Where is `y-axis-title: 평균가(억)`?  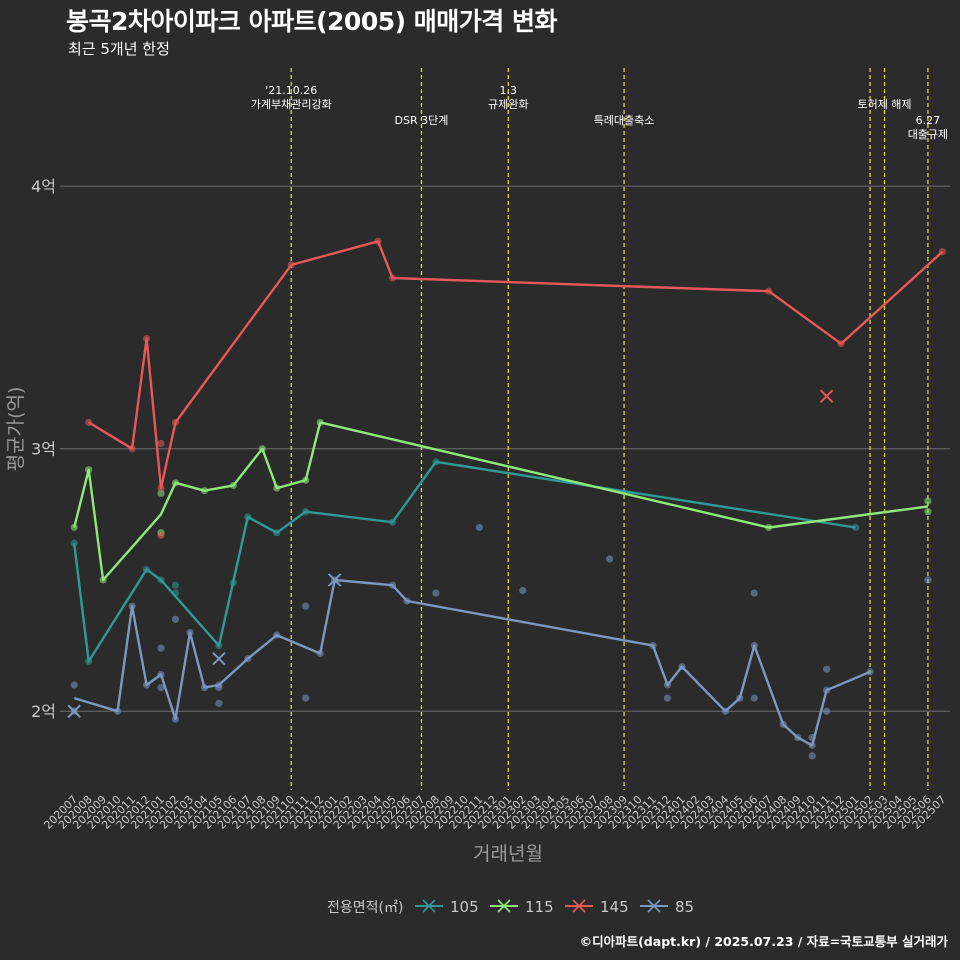
y-axis-title: 평균가(억) is located at coordinates (16, 429).